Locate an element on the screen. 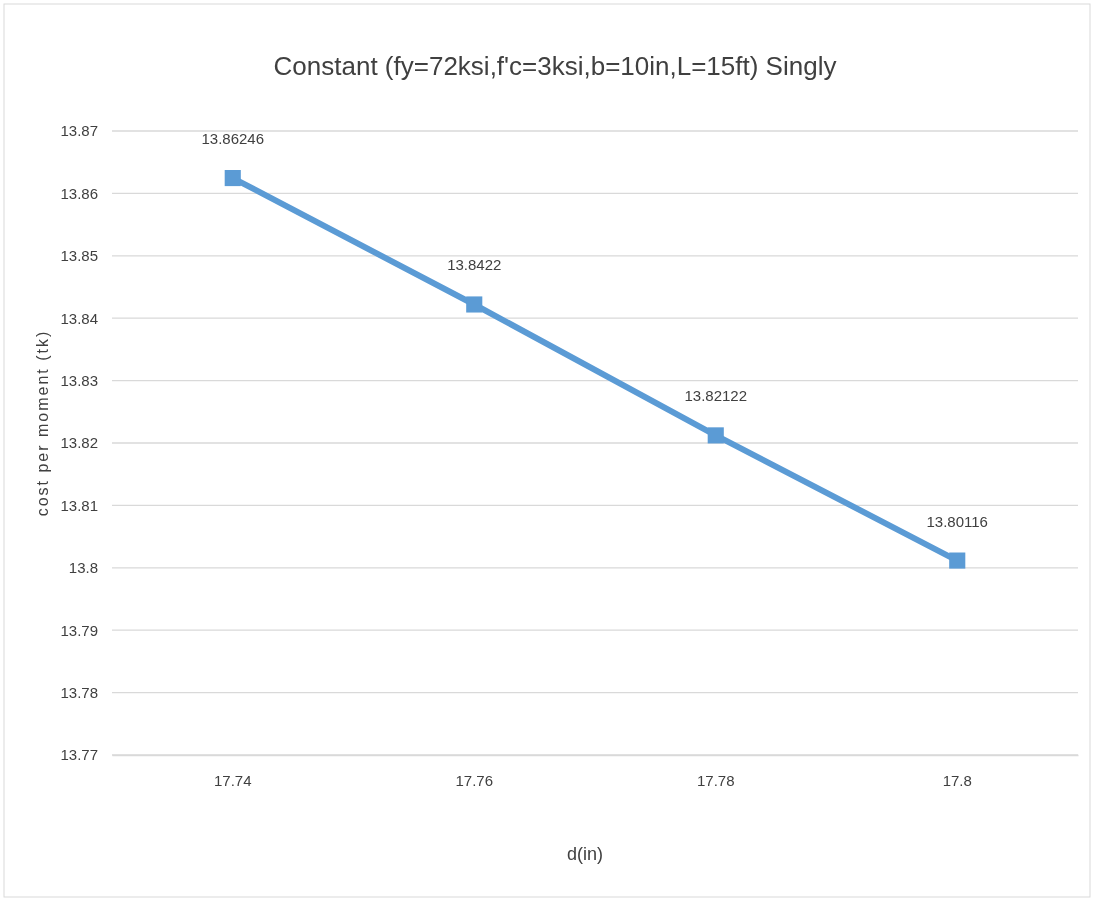  data-label: 13.8422 is located at coordinates (474, 265).